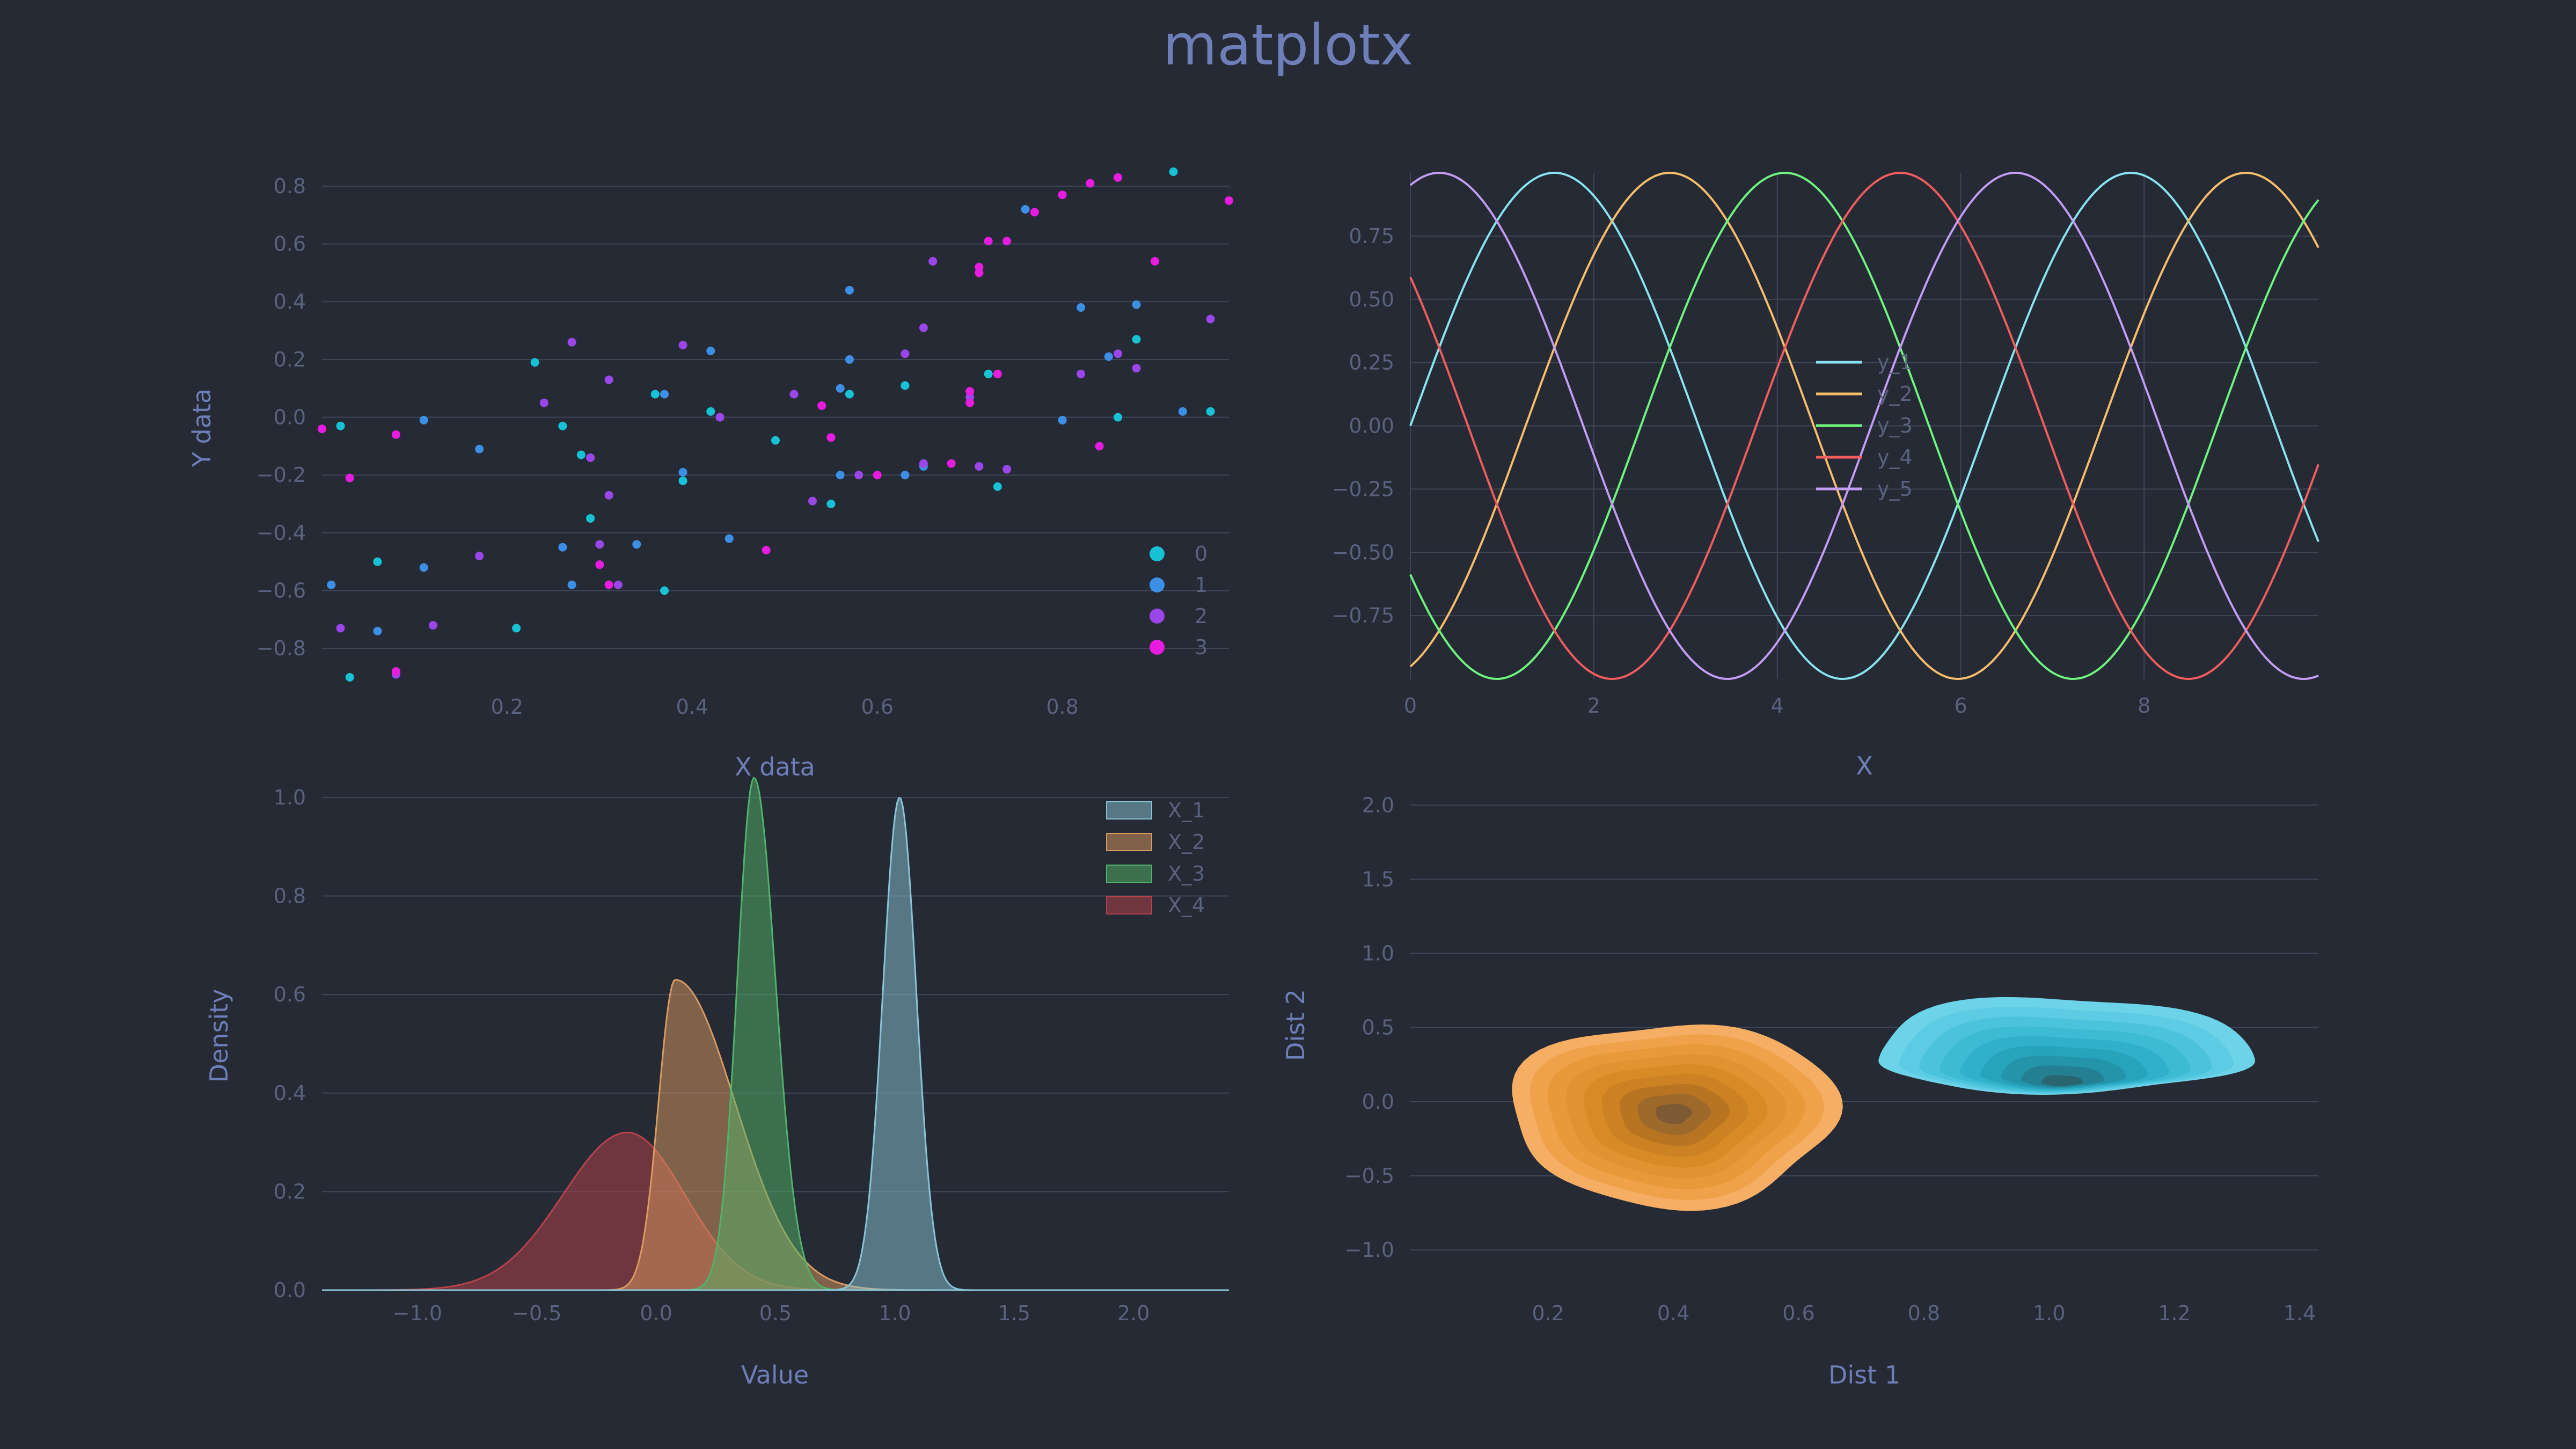 This screenshot has width=2576, height=1449. I want to click on kde-x-tick-label: 1.0, so click(2049, 1313).